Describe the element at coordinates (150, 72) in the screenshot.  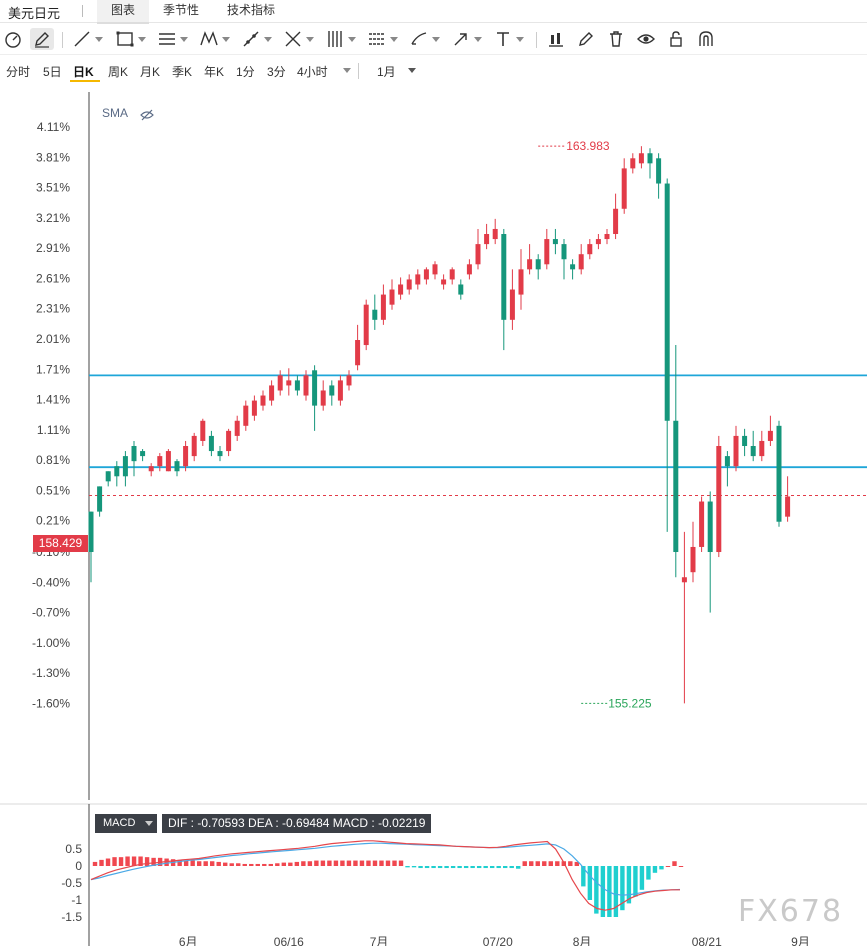
I see `period-monthly: 月K` at that location.